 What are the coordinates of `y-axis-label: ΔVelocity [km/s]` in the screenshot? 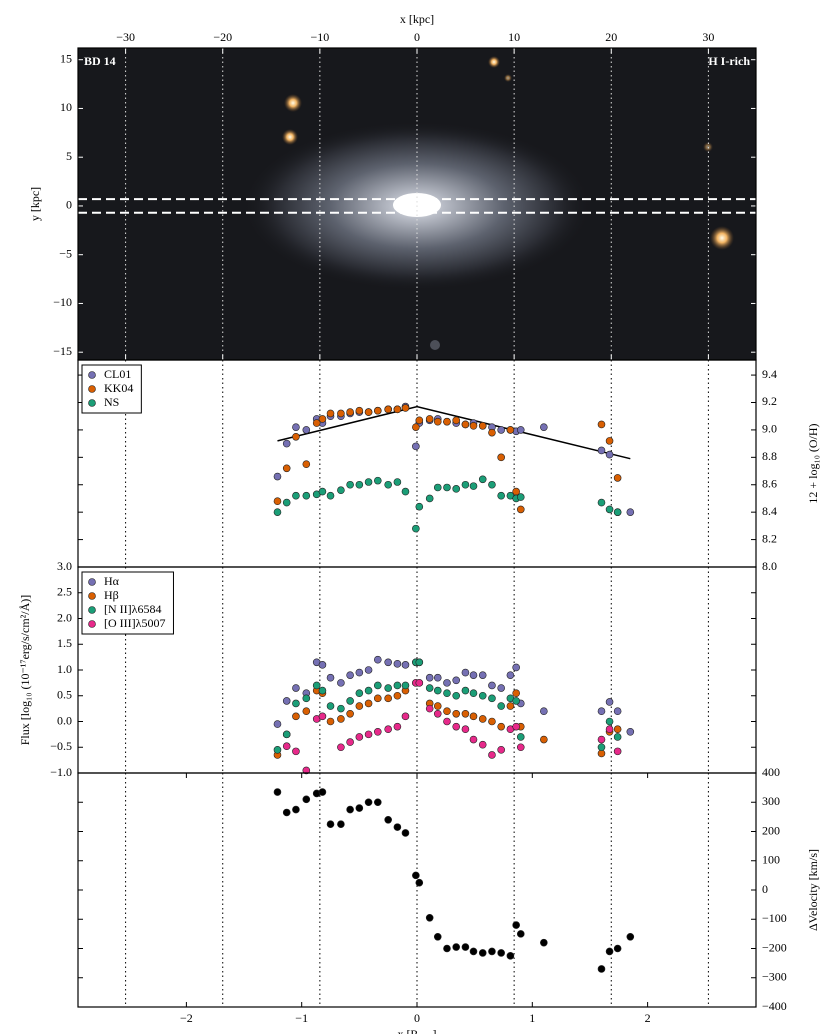 It's located at (813, 890).